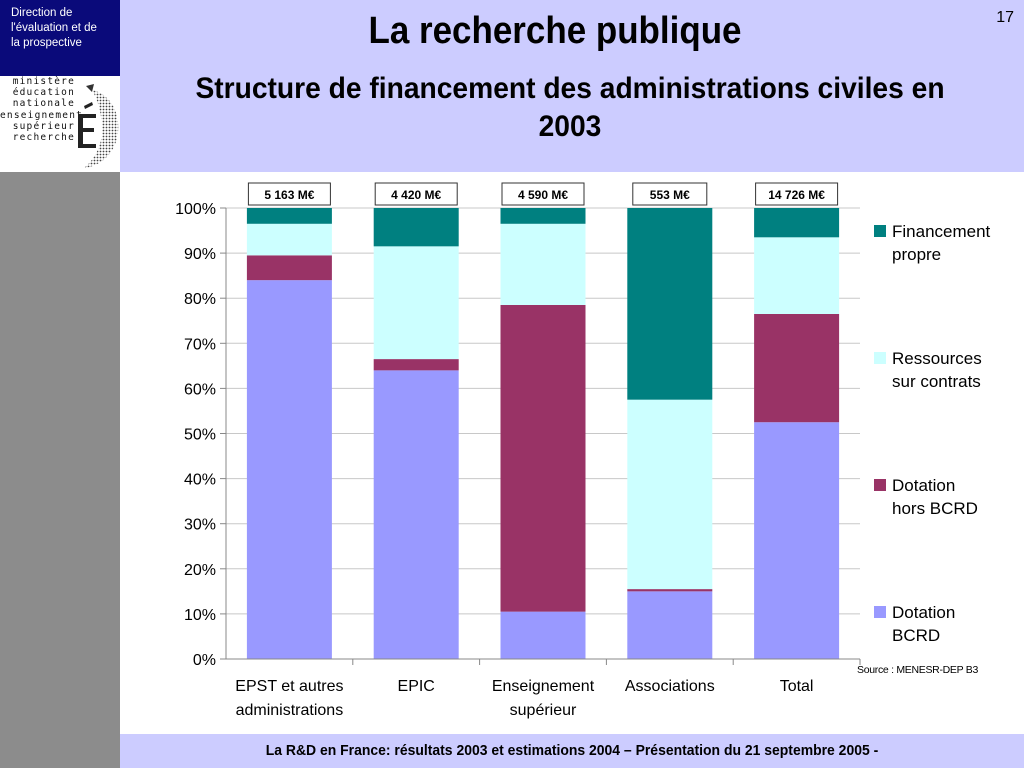 Image resolution: width=1024 pixels, height=768 pixels. I want to click on page-number: 17, so click(1005, 17).